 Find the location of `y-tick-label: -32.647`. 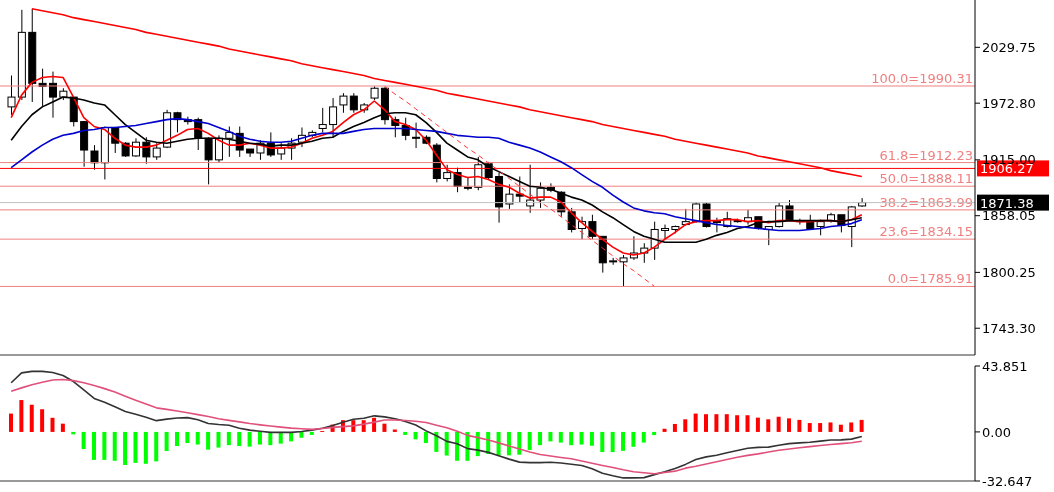

y-tick-label: -32.647 is located at coordinates (1007, 481).